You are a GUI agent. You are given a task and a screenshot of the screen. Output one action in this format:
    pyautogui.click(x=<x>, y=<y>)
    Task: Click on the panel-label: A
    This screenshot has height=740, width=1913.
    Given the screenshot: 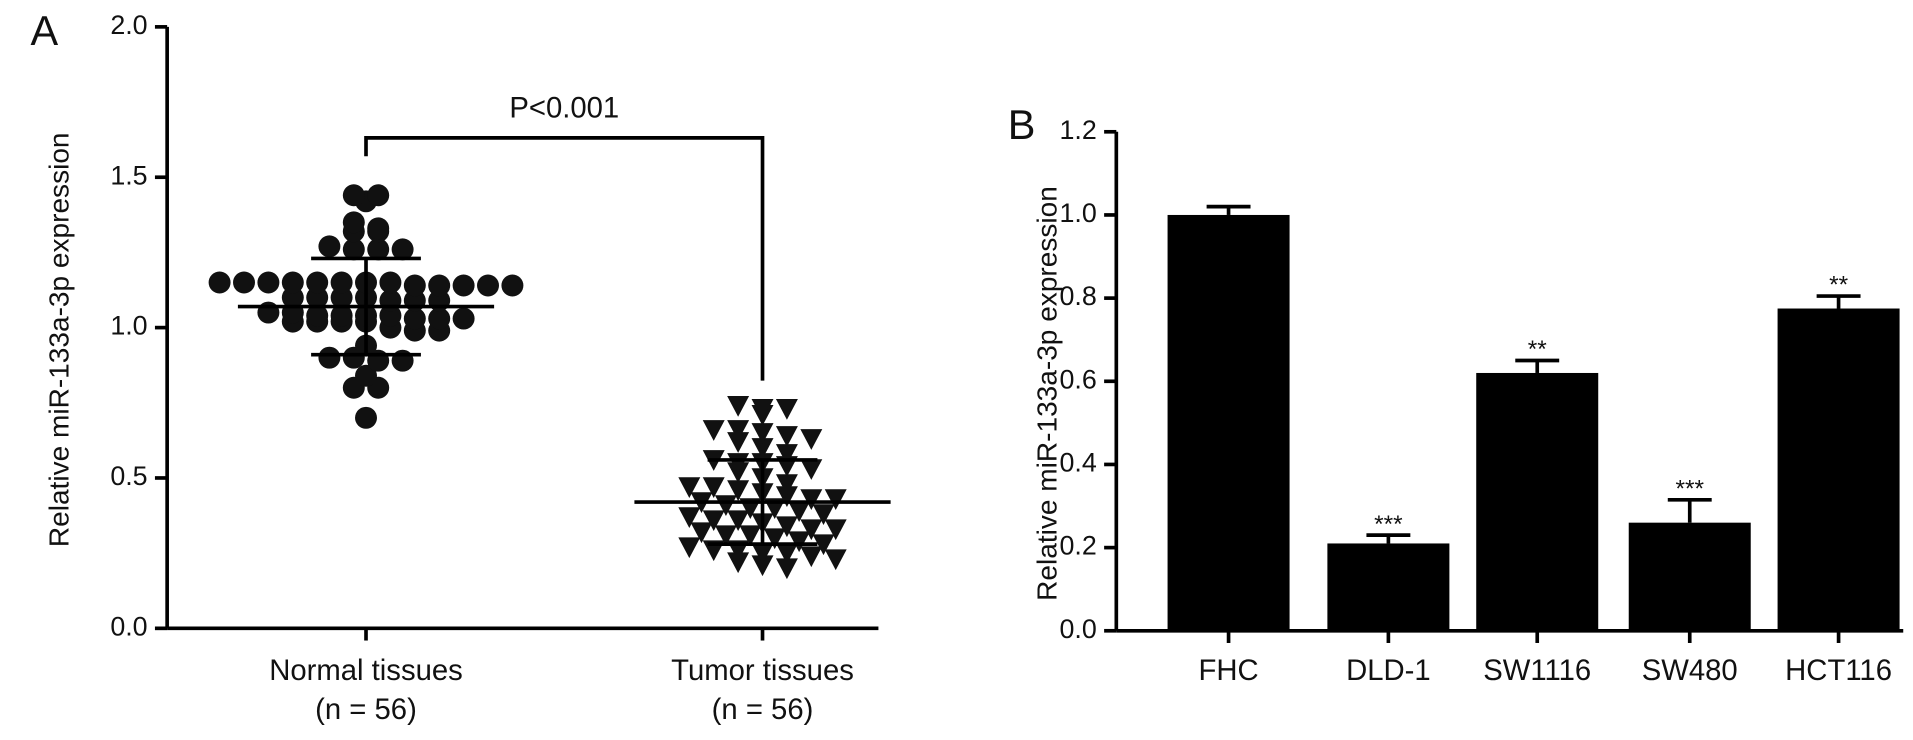 What is the action you would take?
    pyautogui.click(x=45, y=30)
    